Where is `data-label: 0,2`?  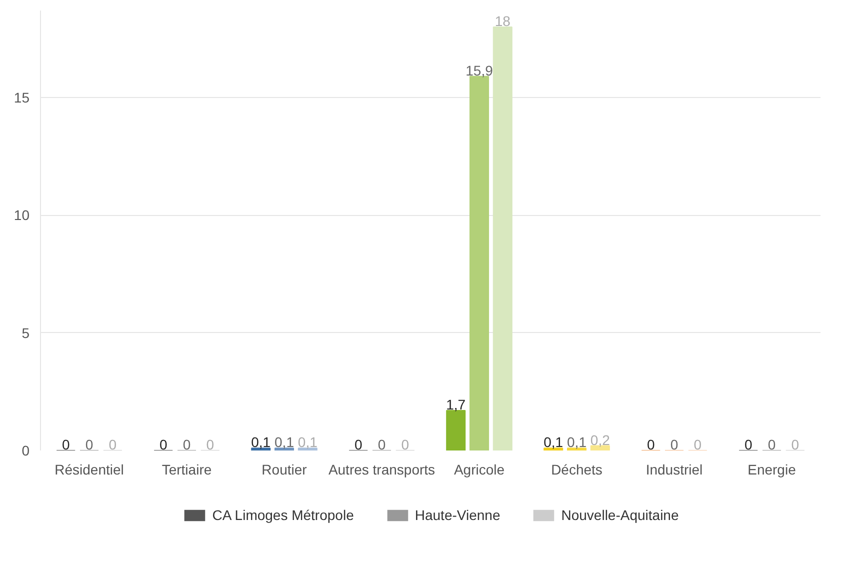
data-label: 0,2 is located at coordinates (600, 440).